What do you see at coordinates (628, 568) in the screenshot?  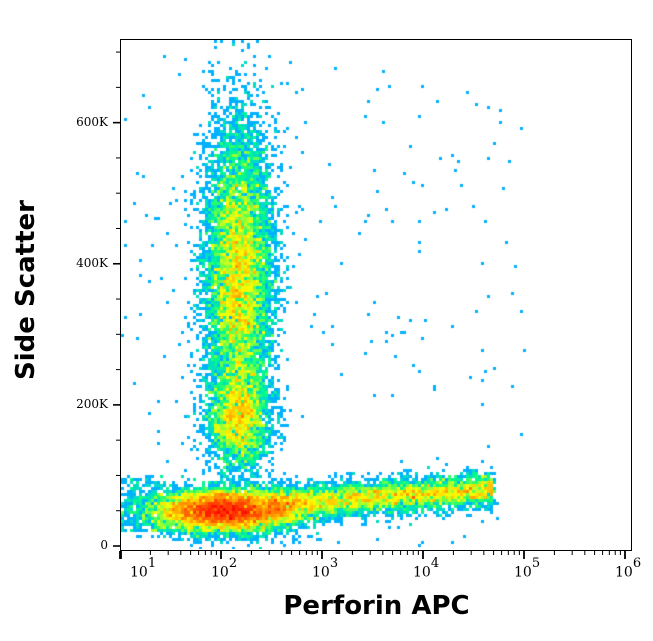 I see `x-tick-label: 10⁶` at bounding box center [628, 568].